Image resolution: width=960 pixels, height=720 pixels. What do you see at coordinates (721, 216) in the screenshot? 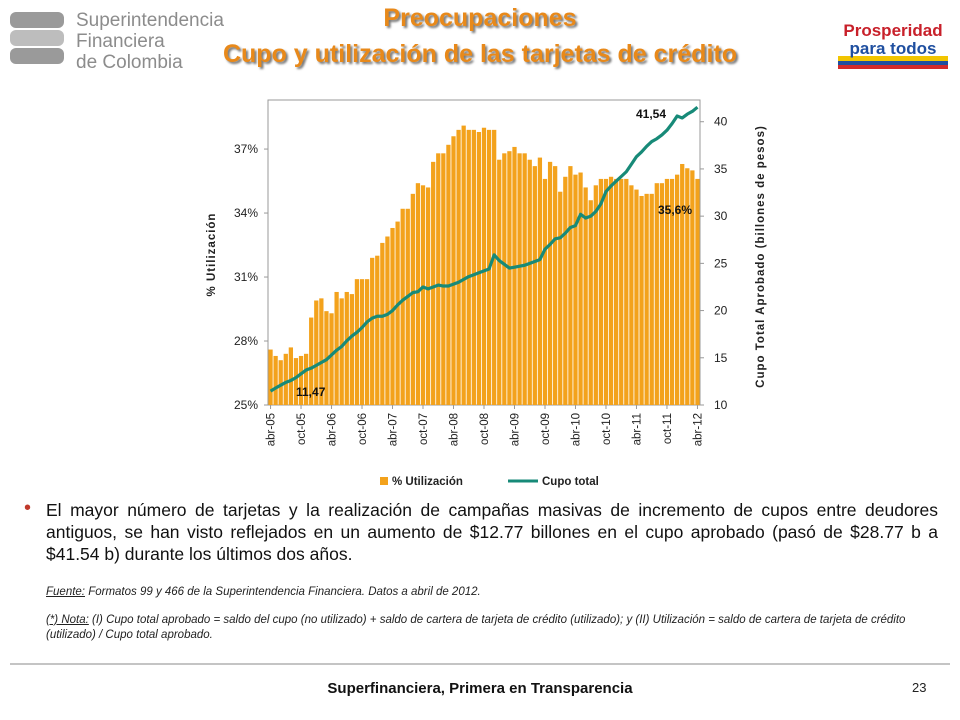
I see `y2-tick-label: 30` at bounding box center [721, 216].